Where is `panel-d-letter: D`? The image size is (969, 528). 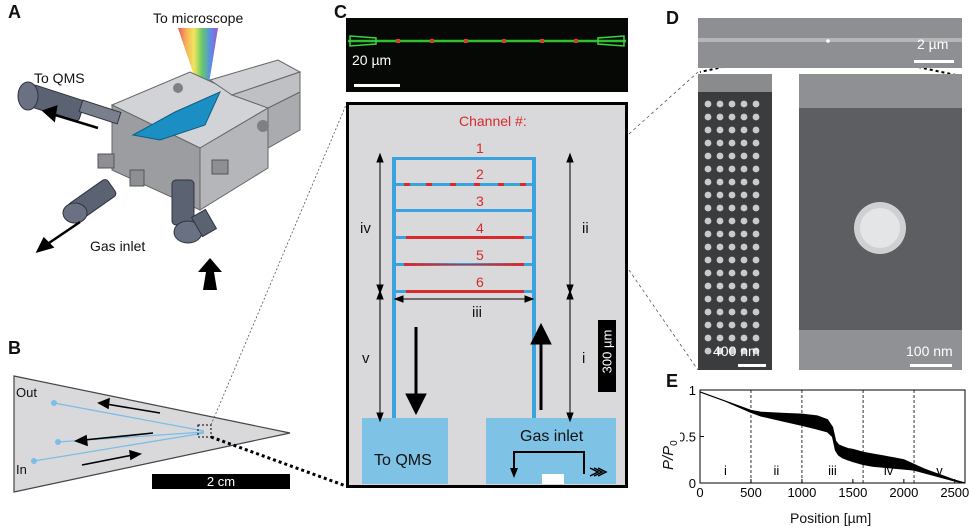 panel-d-letter: D is located at coordinates (672, 18).